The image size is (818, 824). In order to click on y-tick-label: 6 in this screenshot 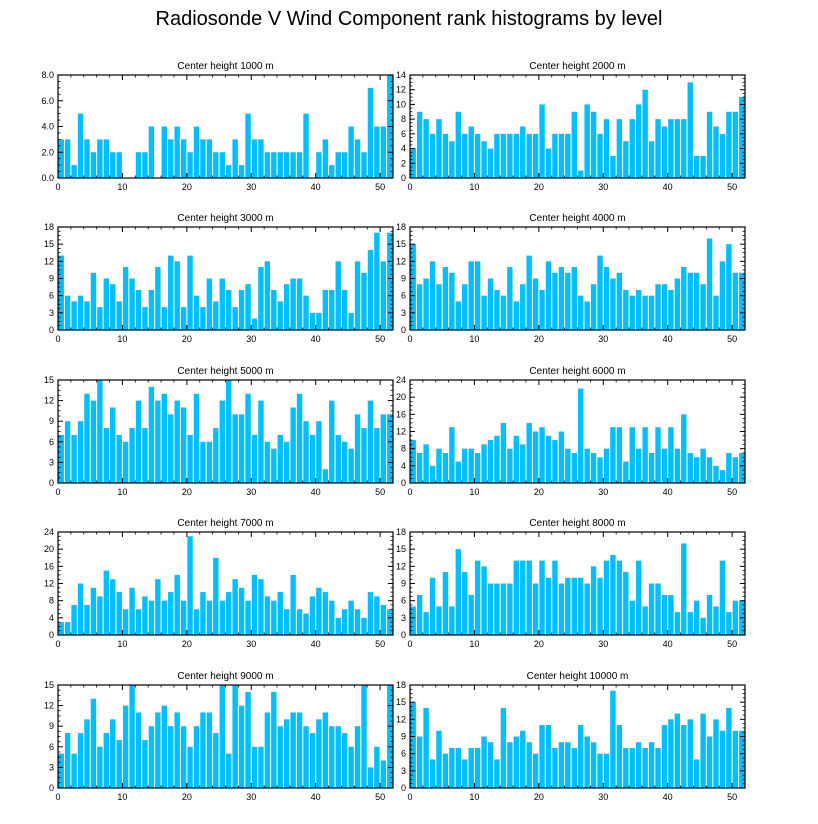, I will do `click(403, 754)`.